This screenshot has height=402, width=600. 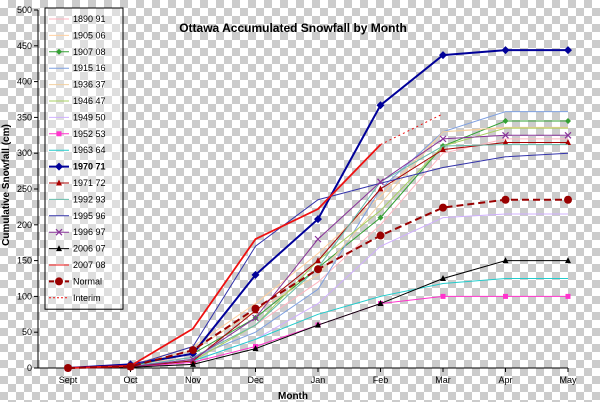 I want to click on x-tick-label: Dec, so click(x=255, y=380).